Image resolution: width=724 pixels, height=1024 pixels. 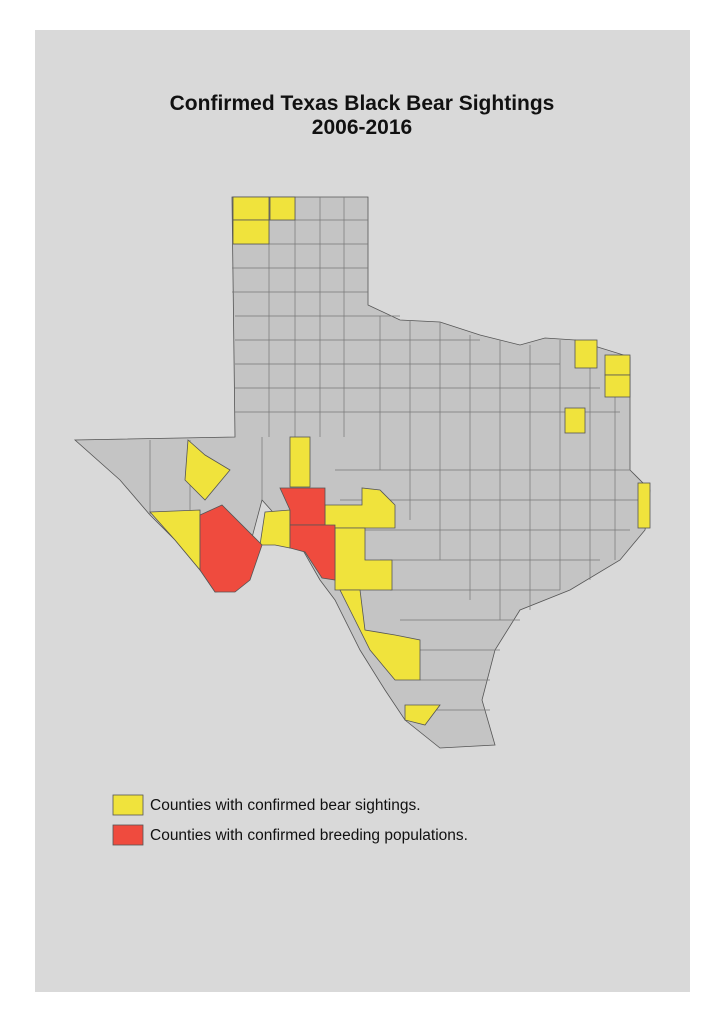 I want to click on title-line: 2006-2016, so click(x=362, y=127).